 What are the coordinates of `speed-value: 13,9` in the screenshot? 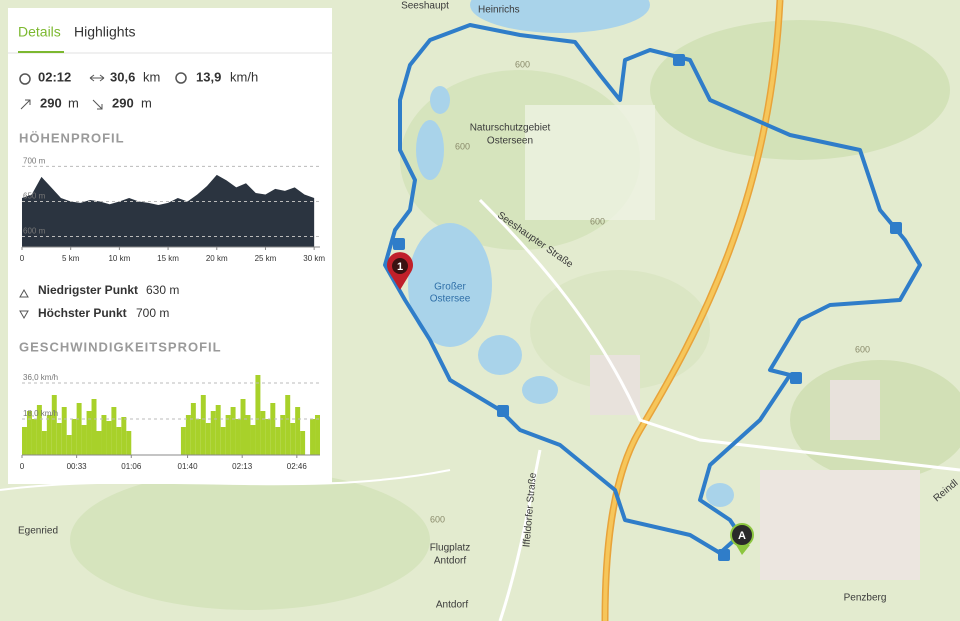 It's located at (208, 76).